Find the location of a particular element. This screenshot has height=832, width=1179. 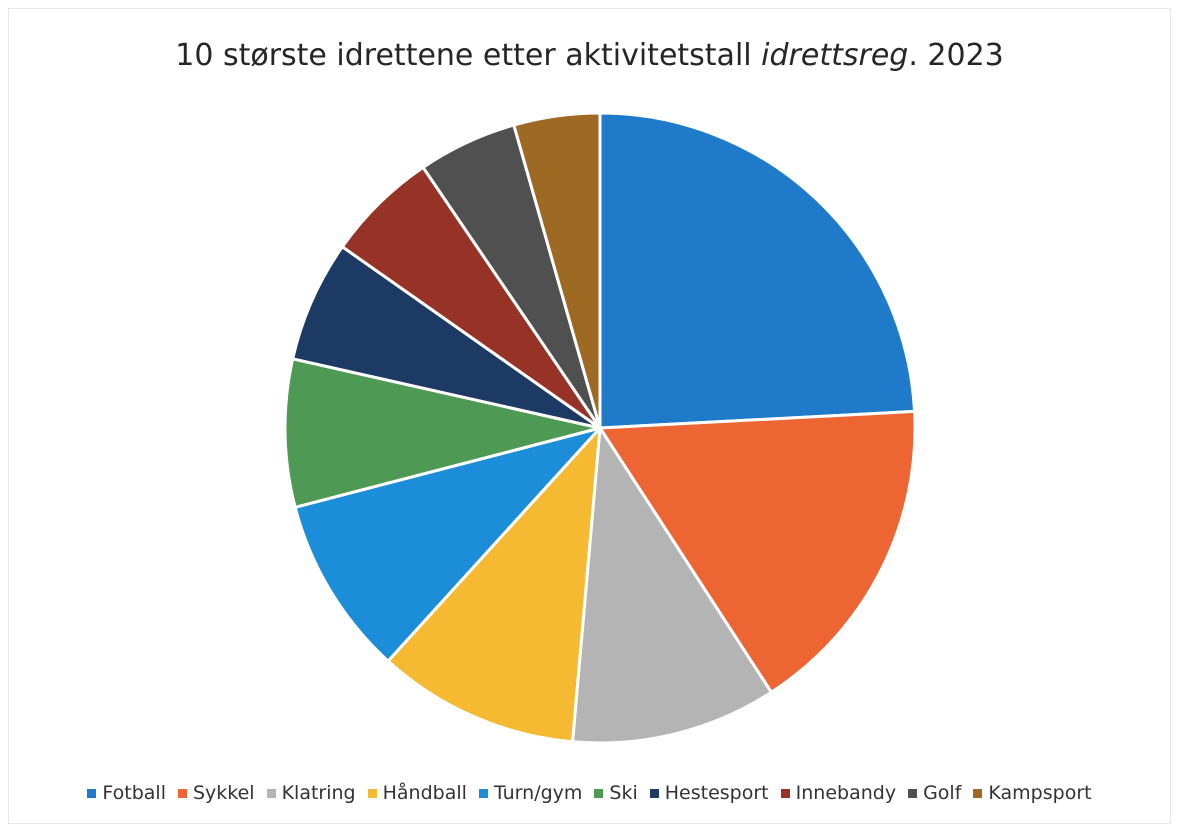

legend-label: Hestesport is located at coordinates (717, 793).